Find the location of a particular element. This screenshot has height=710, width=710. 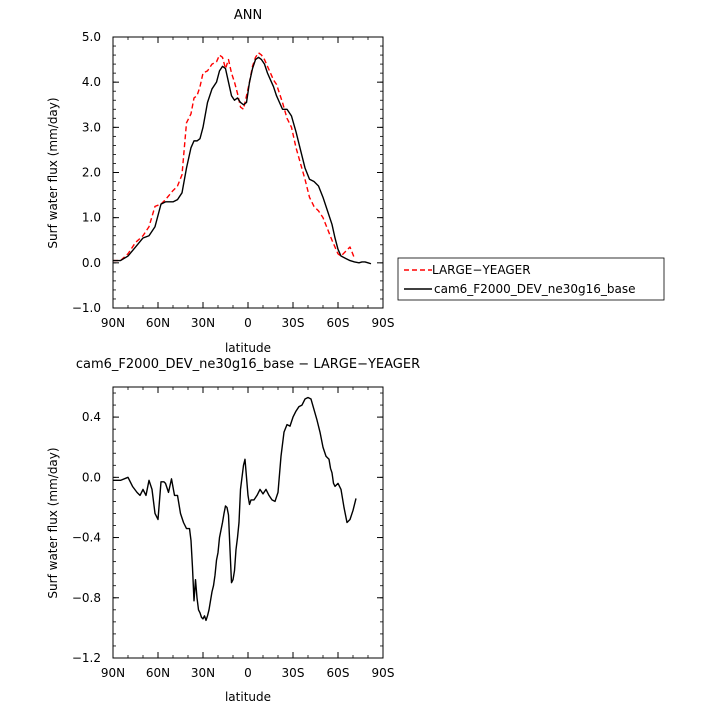

y-tick-label: 0.4 is located at coordinates (91, 417).